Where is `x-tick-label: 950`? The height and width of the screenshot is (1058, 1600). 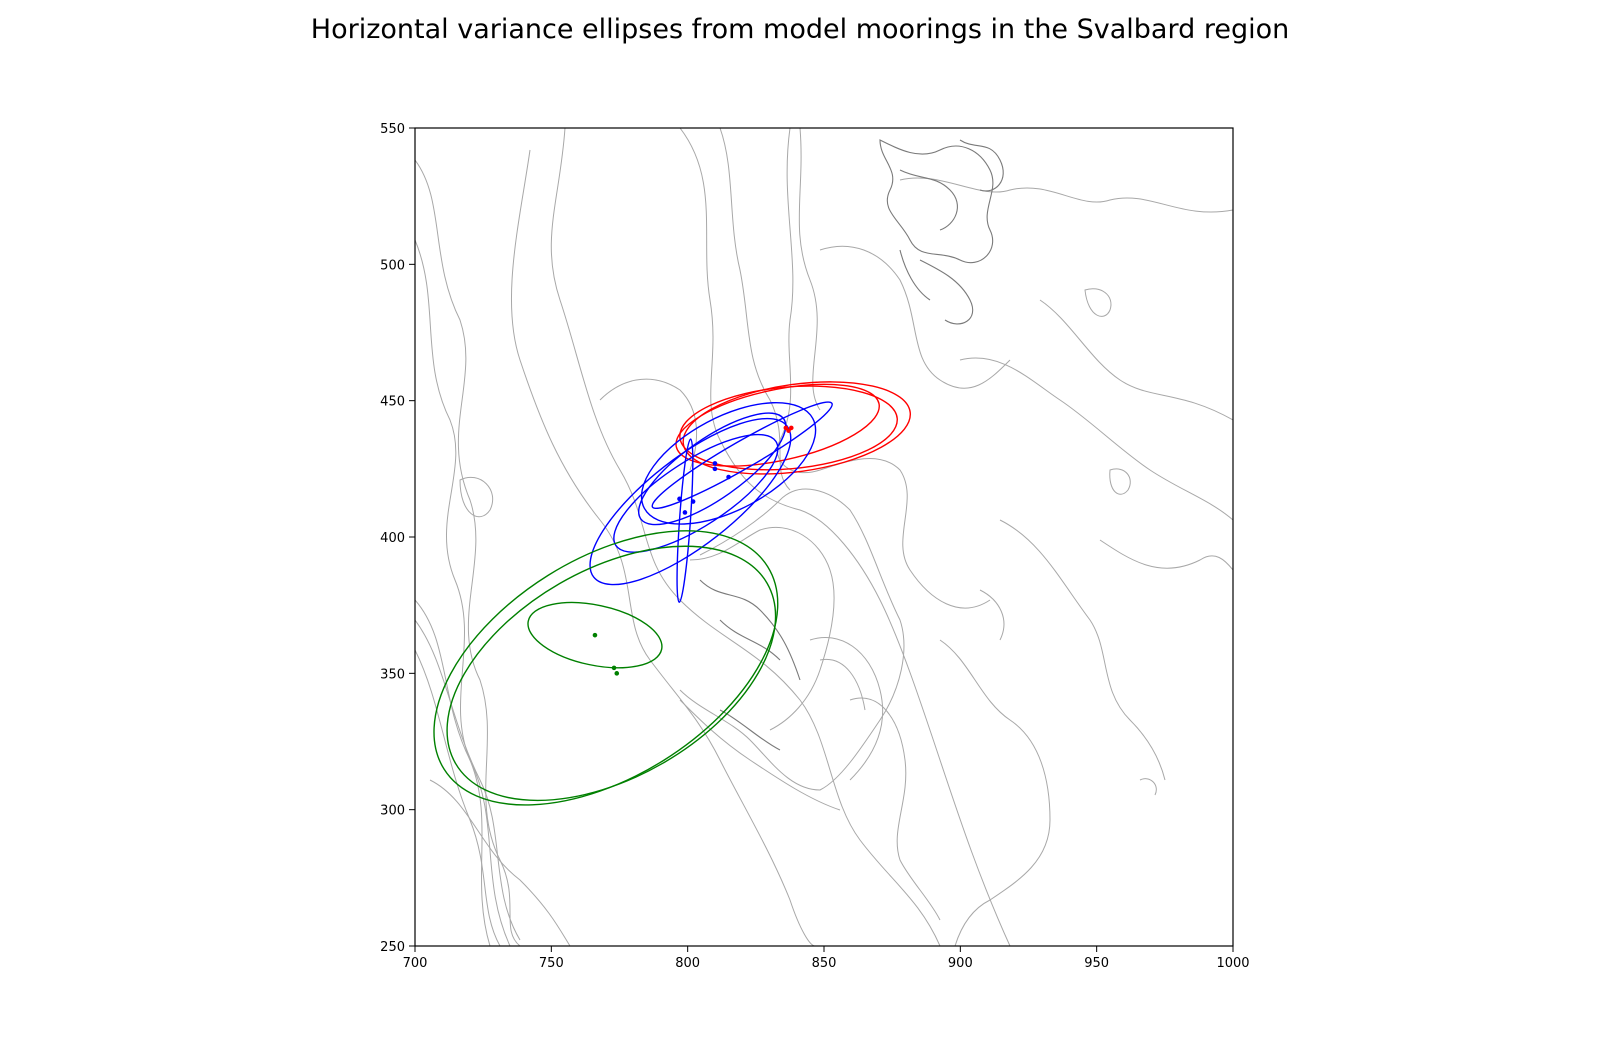
x-tick-label: 950 is located at coordinates (1096, 963).